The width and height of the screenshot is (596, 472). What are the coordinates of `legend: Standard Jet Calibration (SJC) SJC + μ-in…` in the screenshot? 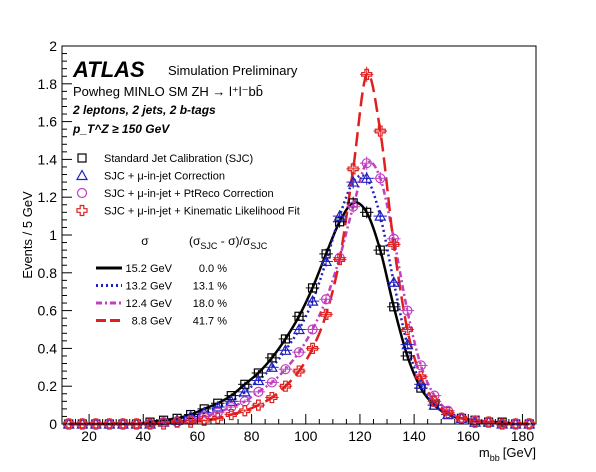 It's located at (187, 185).